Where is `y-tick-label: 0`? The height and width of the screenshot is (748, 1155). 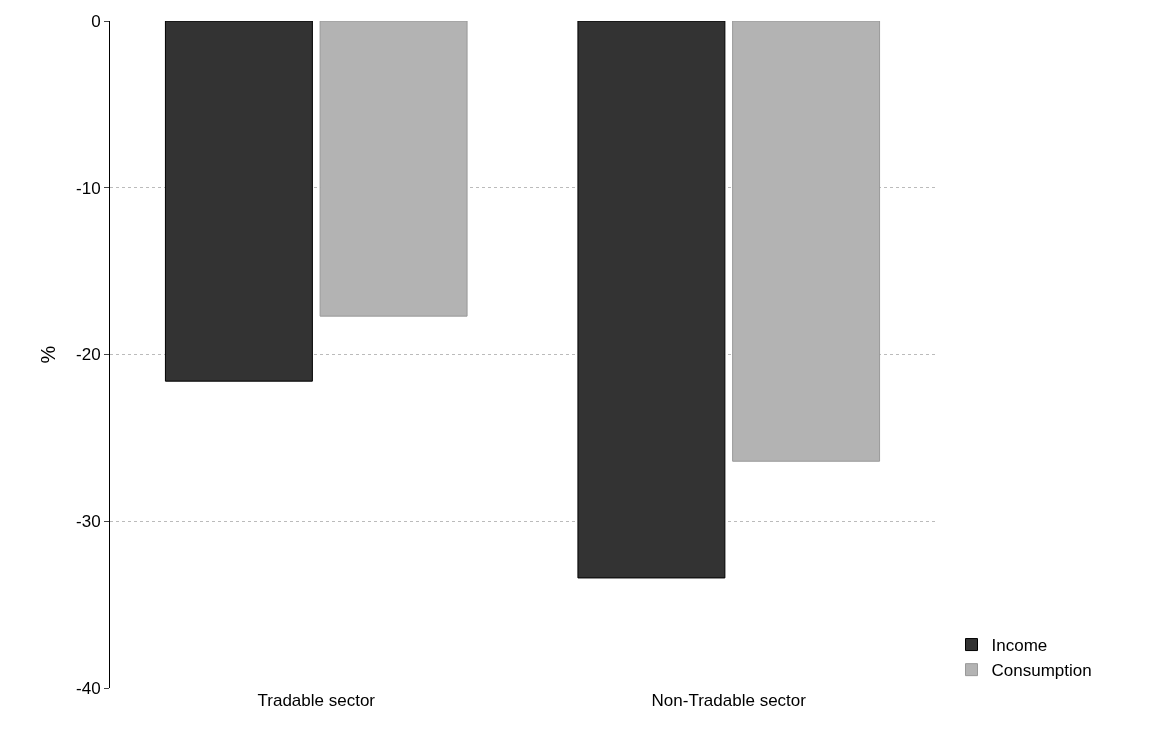
y-tick-label: 0 is located at coordinates (96, 21).